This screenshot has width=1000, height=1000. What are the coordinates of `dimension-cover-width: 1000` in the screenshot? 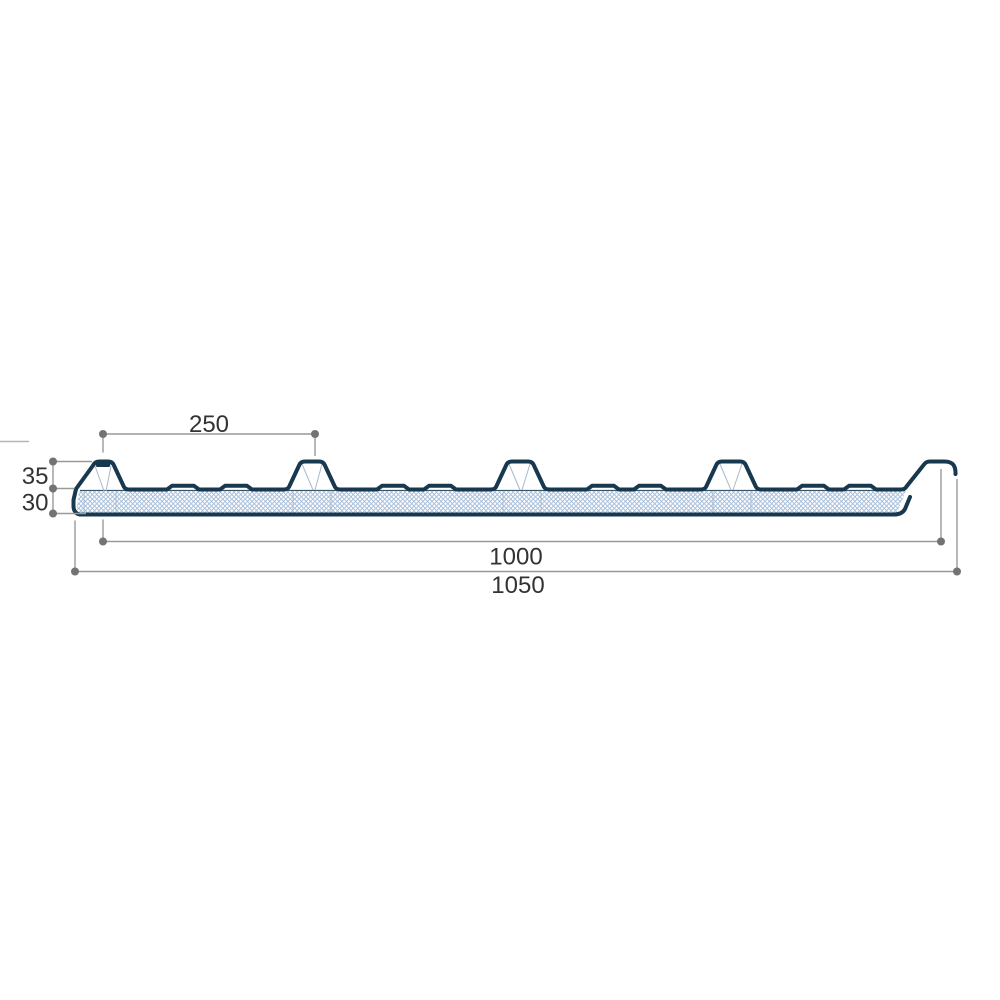 It's located at (522, 520).